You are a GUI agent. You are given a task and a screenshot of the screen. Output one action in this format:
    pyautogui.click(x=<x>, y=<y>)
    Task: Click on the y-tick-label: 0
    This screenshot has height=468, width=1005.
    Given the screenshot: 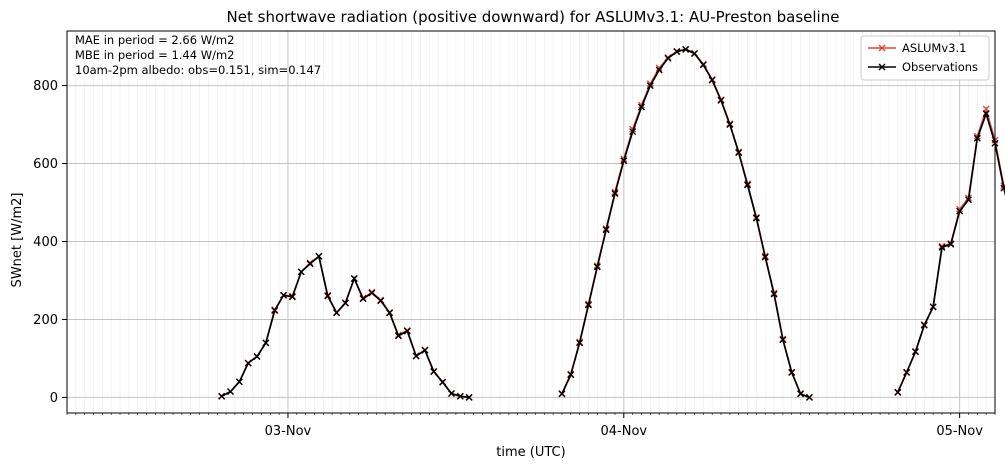 What is the action you would take?
    pyautogui.click(x=54, y=398)
    